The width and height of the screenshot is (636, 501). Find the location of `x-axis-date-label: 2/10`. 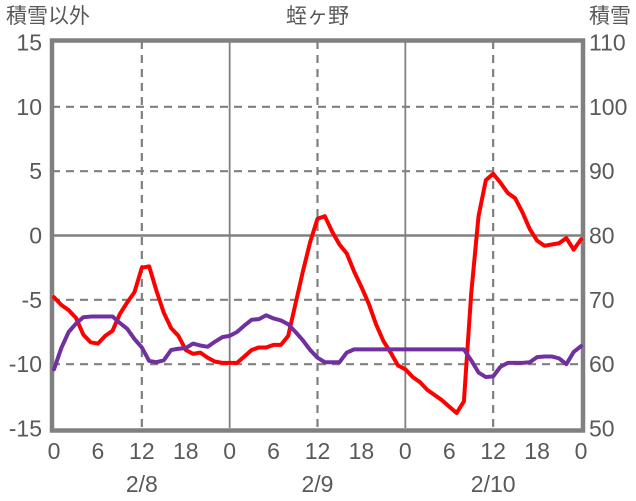

x-axis-date-label: 2/10 is located at coordinates (493, 484).